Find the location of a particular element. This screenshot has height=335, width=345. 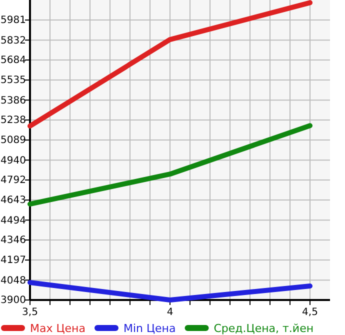

legend-label: Max Цена is located at coordinates (58, 328).